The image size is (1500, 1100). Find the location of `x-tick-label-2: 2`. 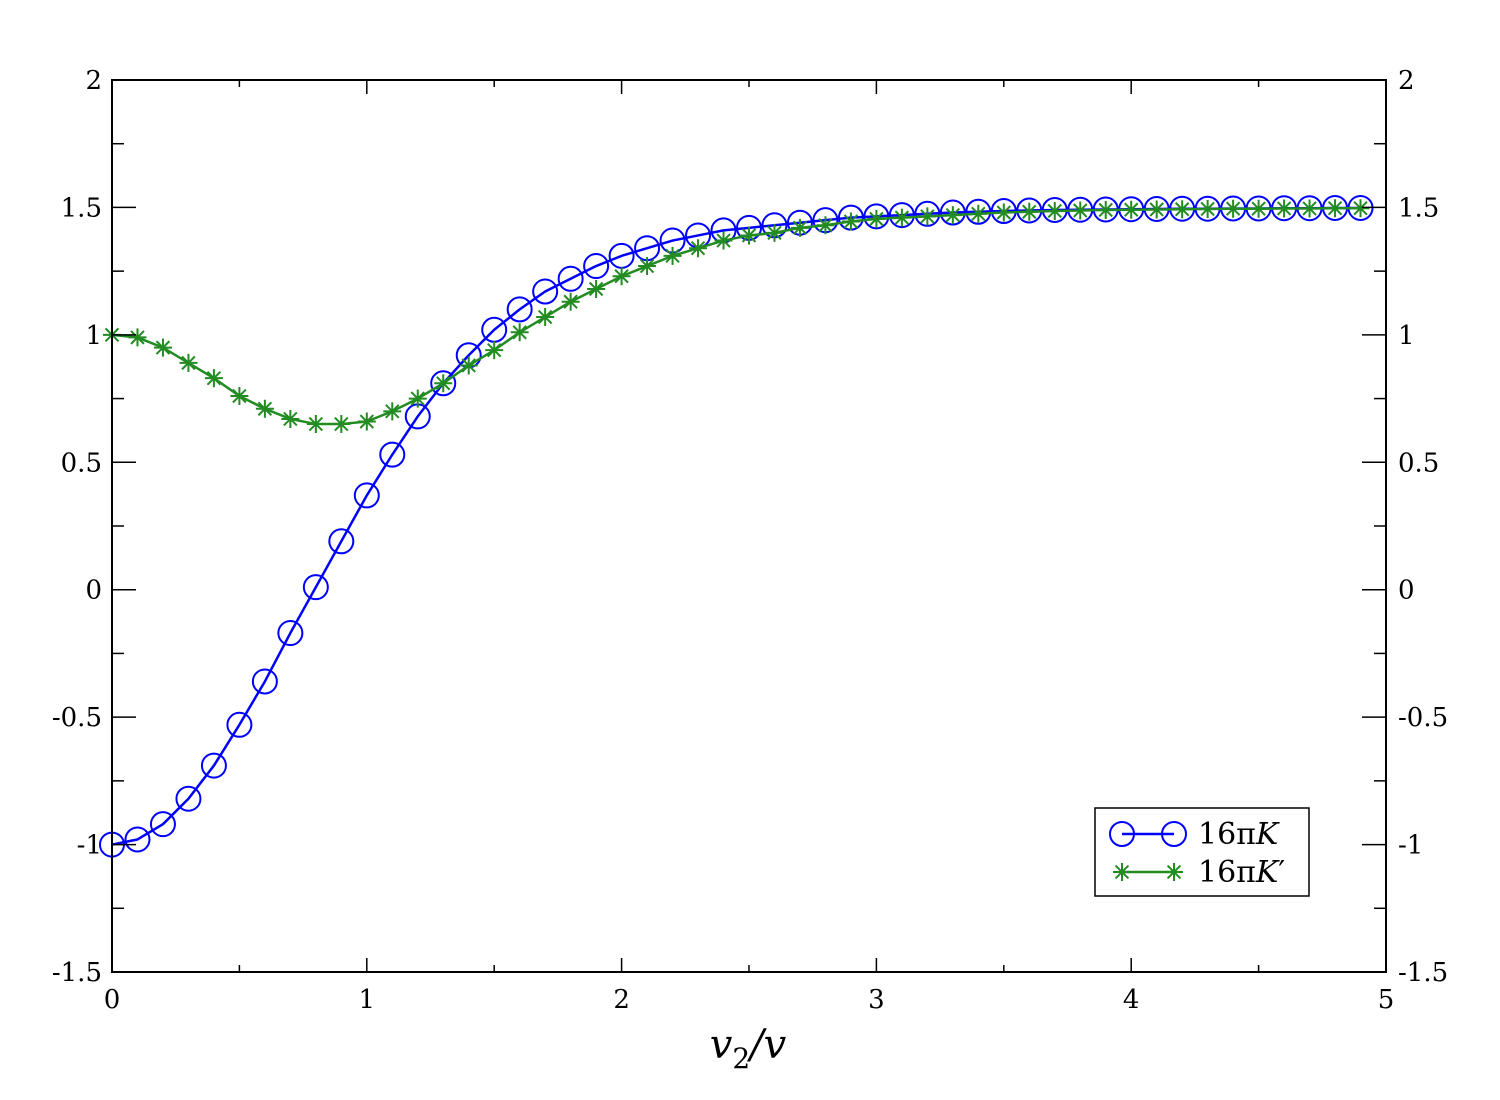

x-tick-label-2: 2 is located at coordinates (621, 1000).